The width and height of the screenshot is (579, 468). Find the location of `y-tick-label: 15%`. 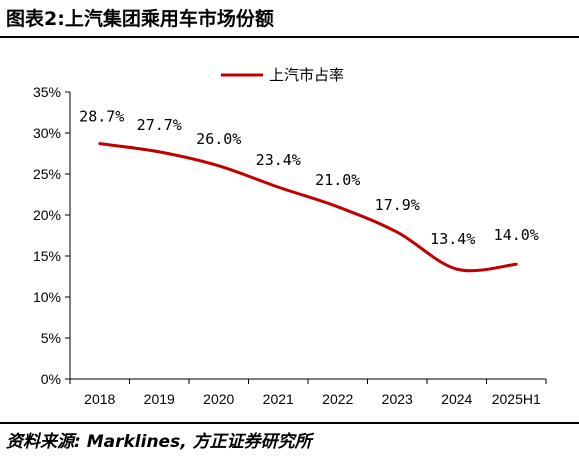

y-tick-label: 15% is located at coordinates (47, 256).